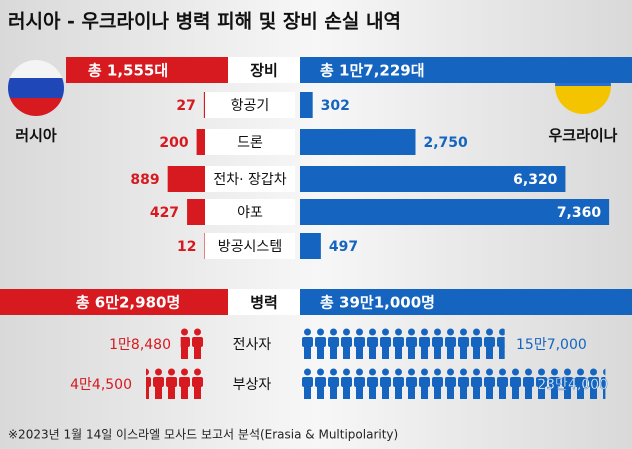 Image resolution: width=632 pixels, height=449 pixels. I want to click on category-label: 전차· 장갑차, so click(249, 180).